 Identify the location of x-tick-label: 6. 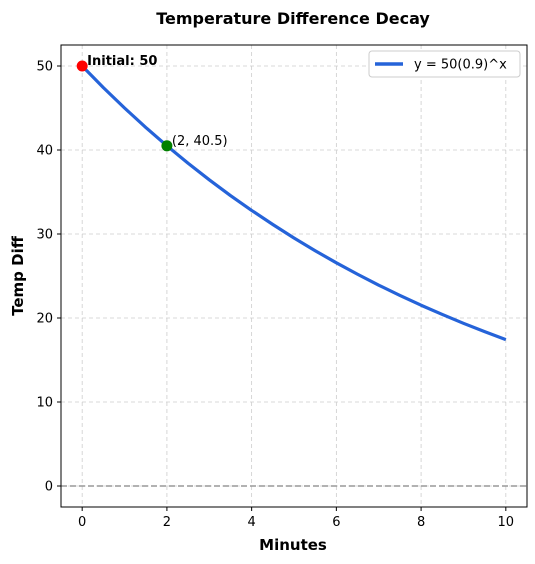
(336, 522).